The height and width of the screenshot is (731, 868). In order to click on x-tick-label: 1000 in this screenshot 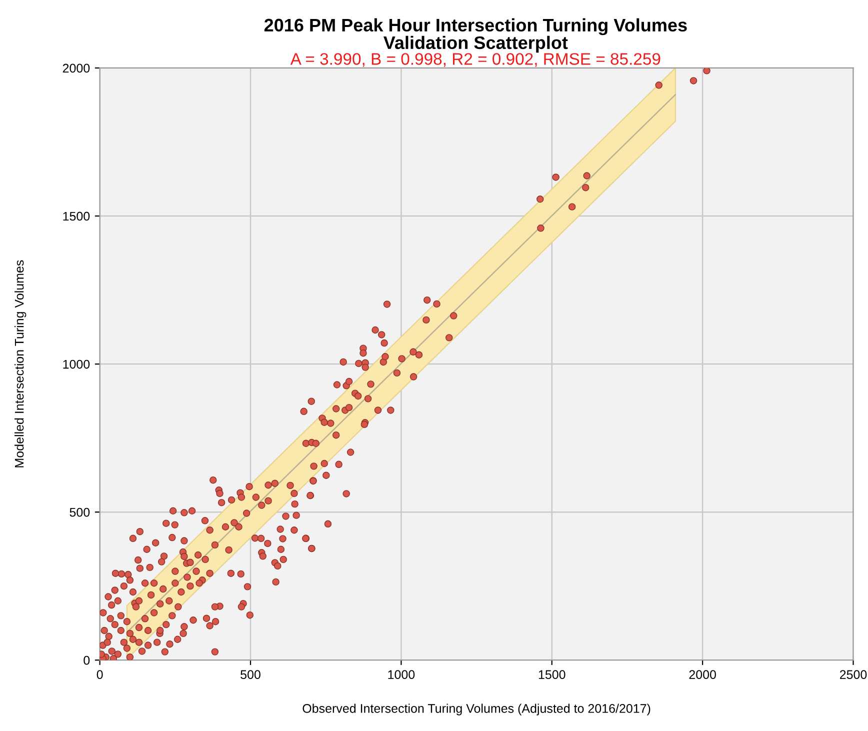, I will do `click(401, 674)`.